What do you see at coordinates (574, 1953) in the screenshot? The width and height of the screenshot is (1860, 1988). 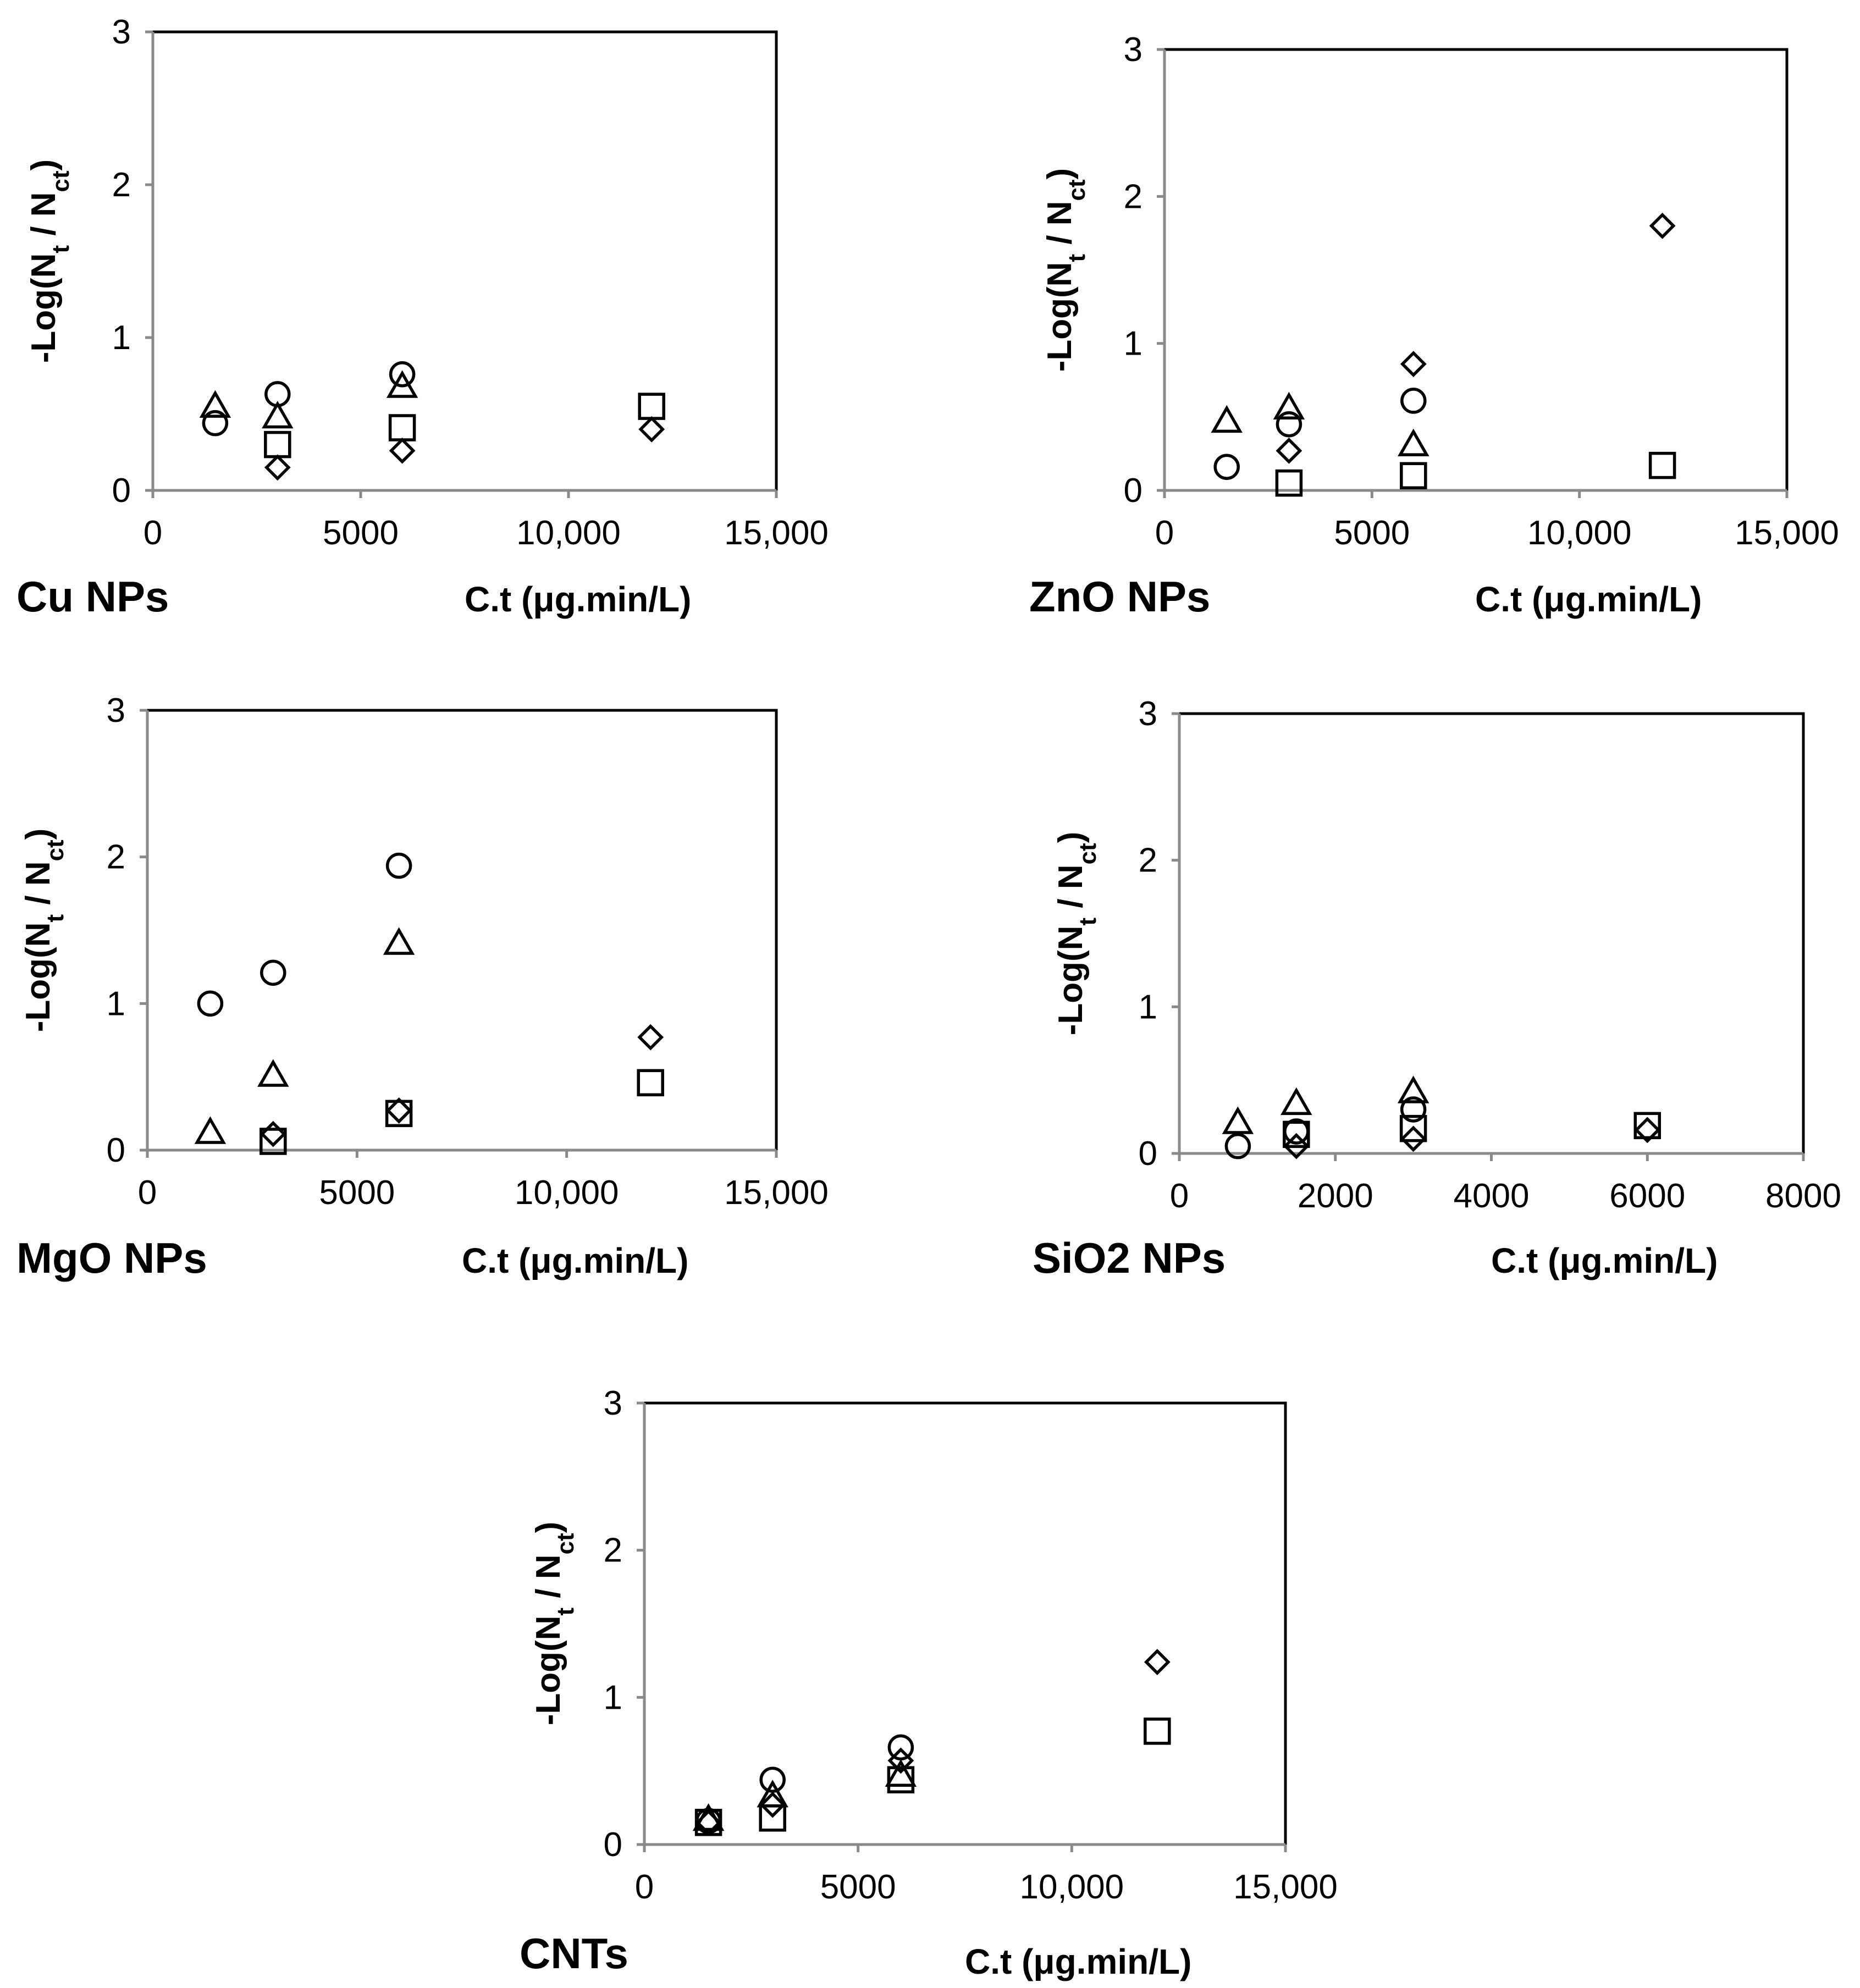 I see `panel-label: CNTs` at bounding box center [574, 1953].